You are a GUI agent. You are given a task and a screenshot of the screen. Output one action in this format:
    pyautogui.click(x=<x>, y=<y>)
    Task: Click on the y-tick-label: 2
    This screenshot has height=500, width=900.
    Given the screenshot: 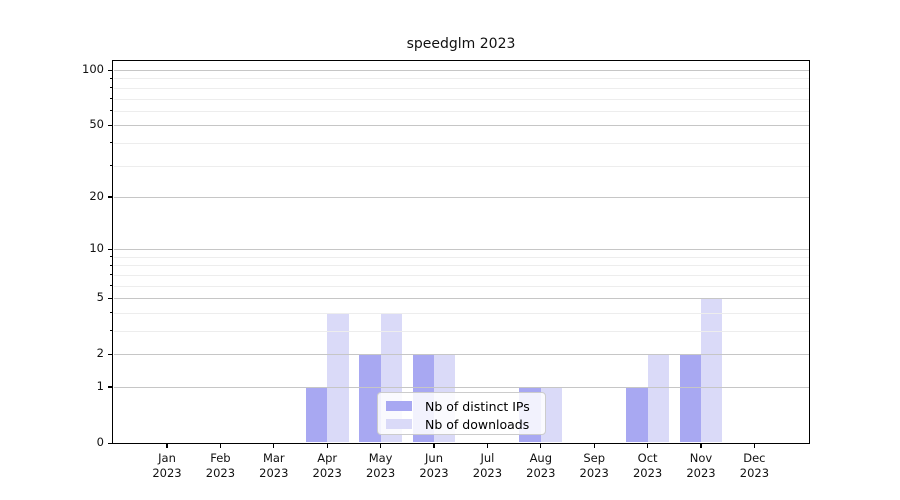 What is the action you would take?
    pyautogui.click(x=100, y=353)
    